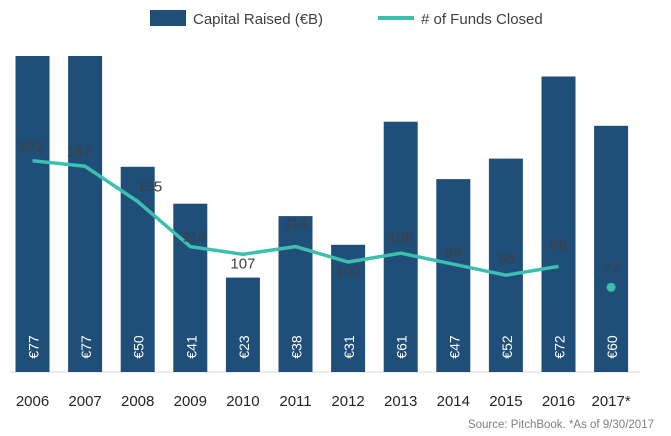 The width and height of the screenshot is (671, 436). I want to click on x-tick-label: 2009, so click(190, 401).